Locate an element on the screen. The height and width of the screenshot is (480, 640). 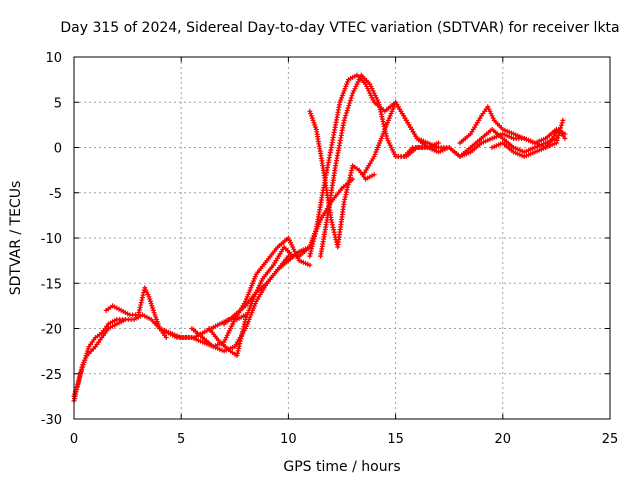
y-tick-label: 5 is located at coordinates (58, 103).